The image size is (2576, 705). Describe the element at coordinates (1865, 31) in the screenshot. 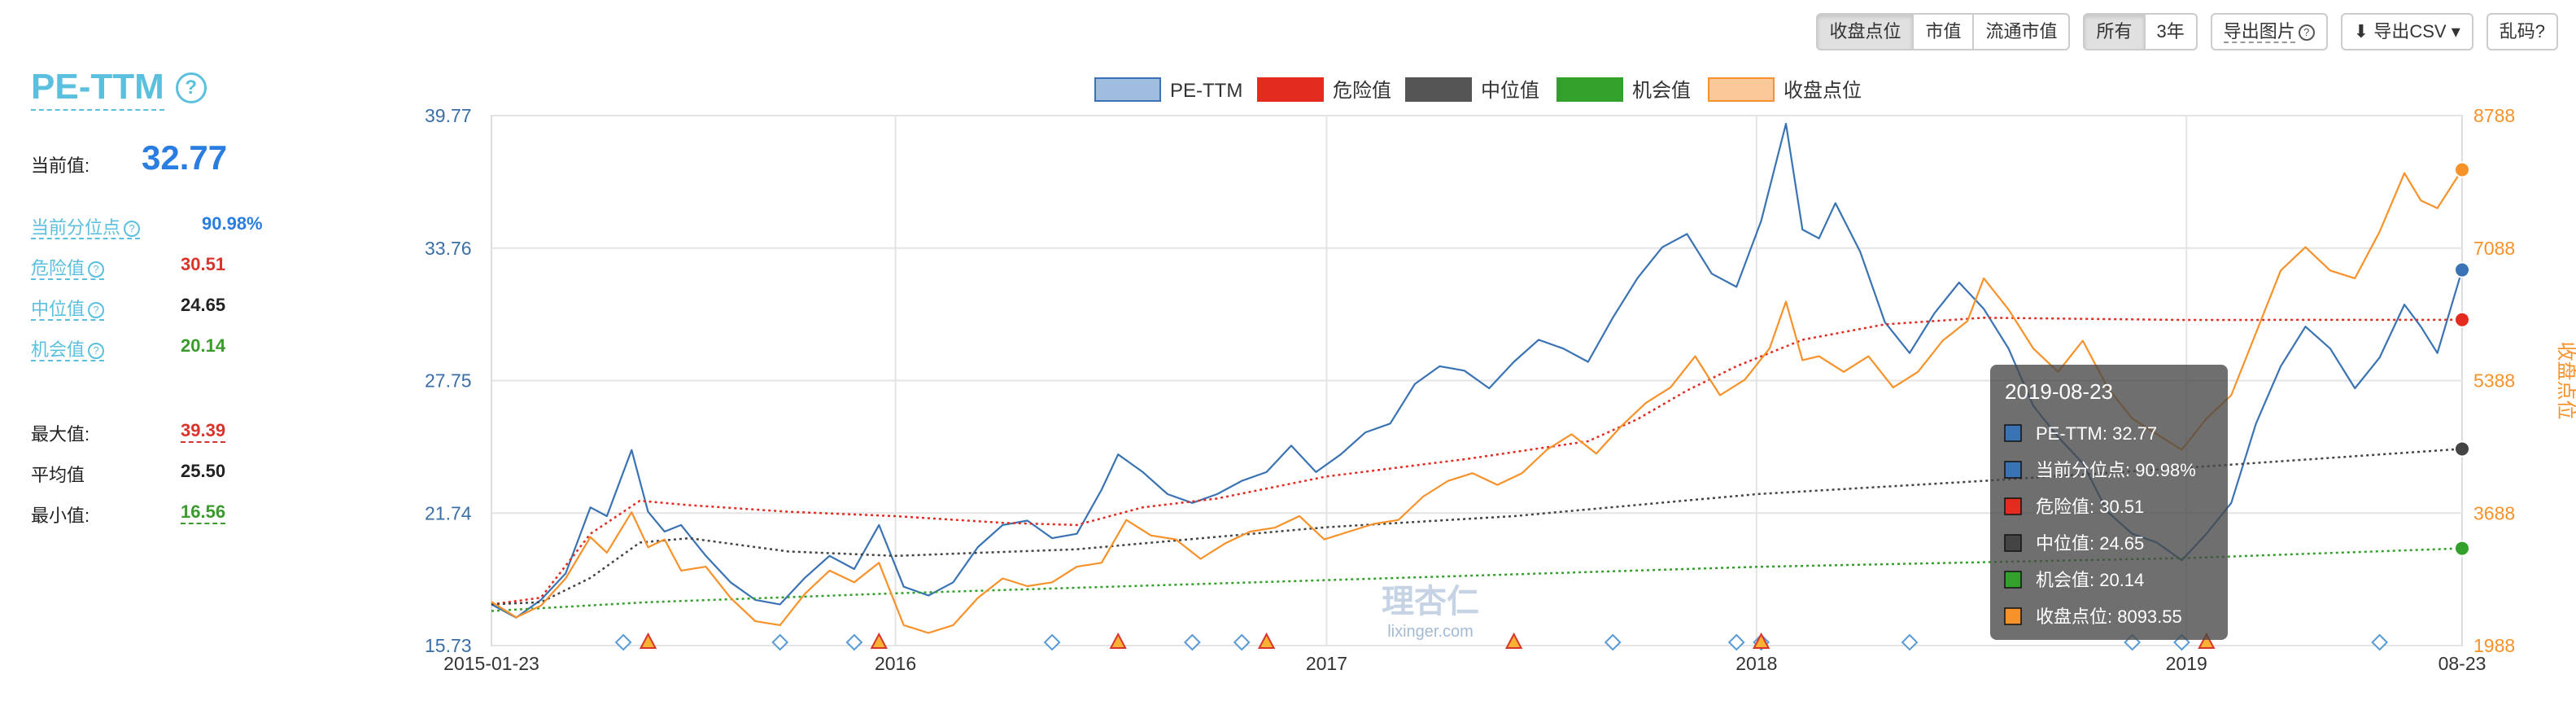

I see `metric-button-close: 收盘点位` at that location.